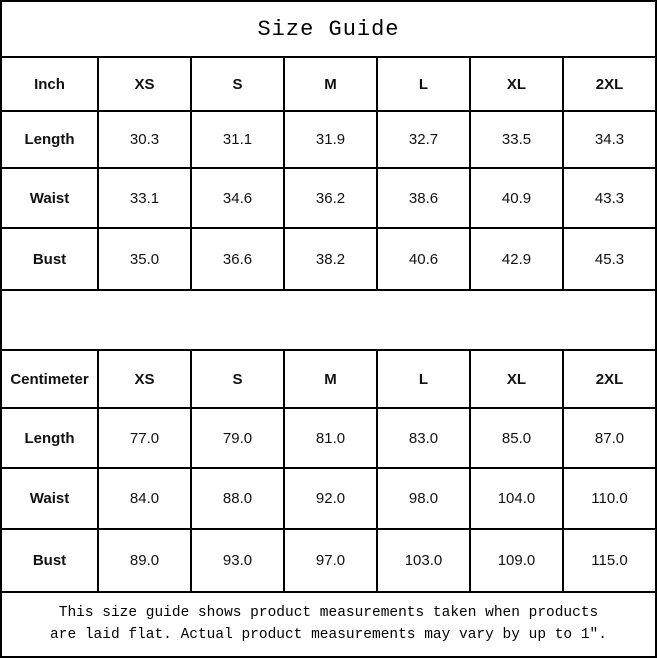  Describe the element at coordinates (237, 198) in the screenshot. I see `inch-waist-s: 34.6` at that location.